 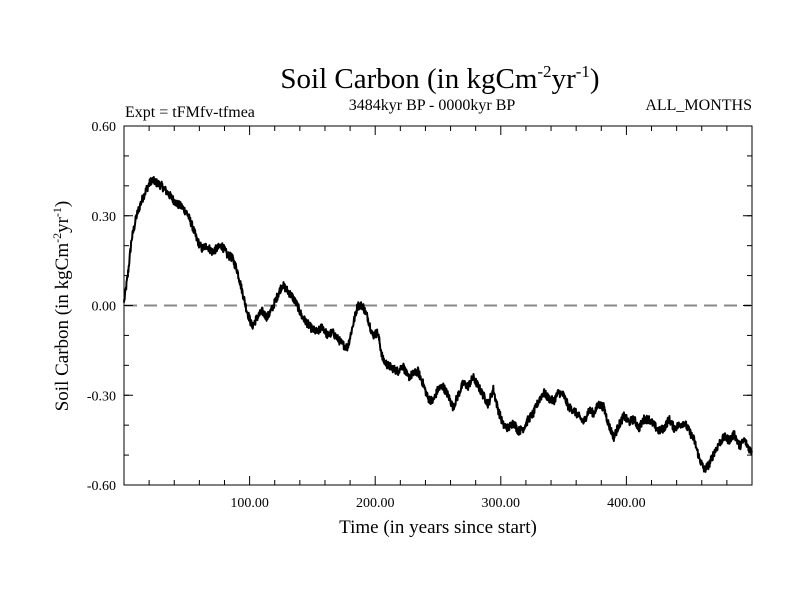 I want to click on x-tick-label: 400.00, so click(x=626, y=503).